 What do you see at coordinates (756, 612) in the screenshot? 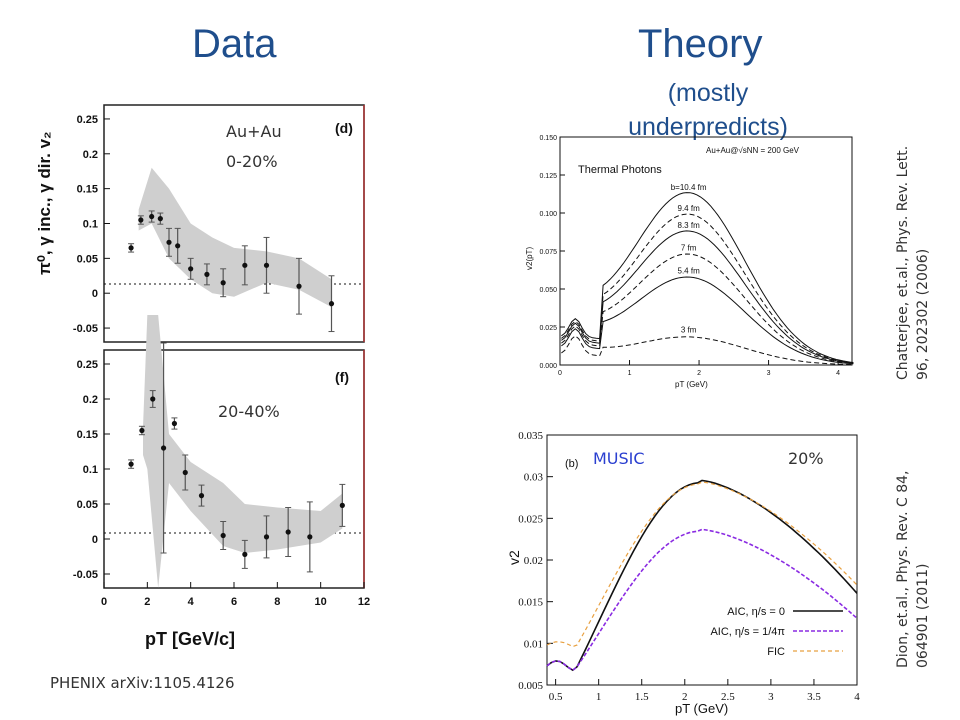
I see `music-legend-label: AIC, η/s = 0` at bounding box center [756, 612].